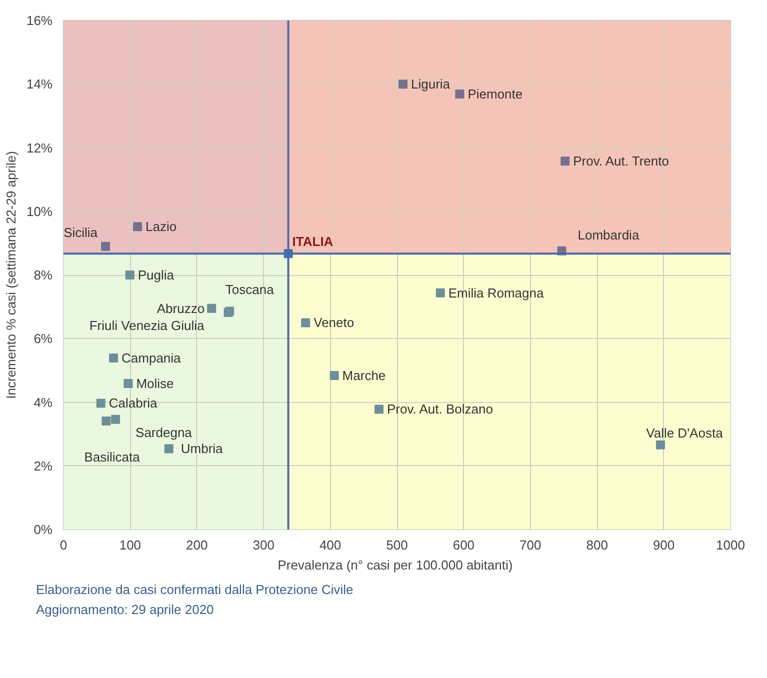 The image size is (767, 678). What do you see at coordinates (202, 448) in the screenshot?
I see `annotation: Umbria` at bounding box center [202, 448].